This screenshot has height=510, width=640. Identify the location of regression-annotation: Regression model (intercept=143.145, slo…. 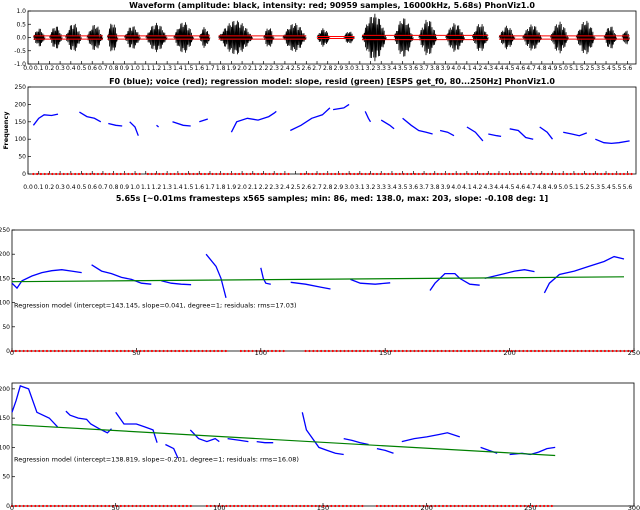
(155, 305).